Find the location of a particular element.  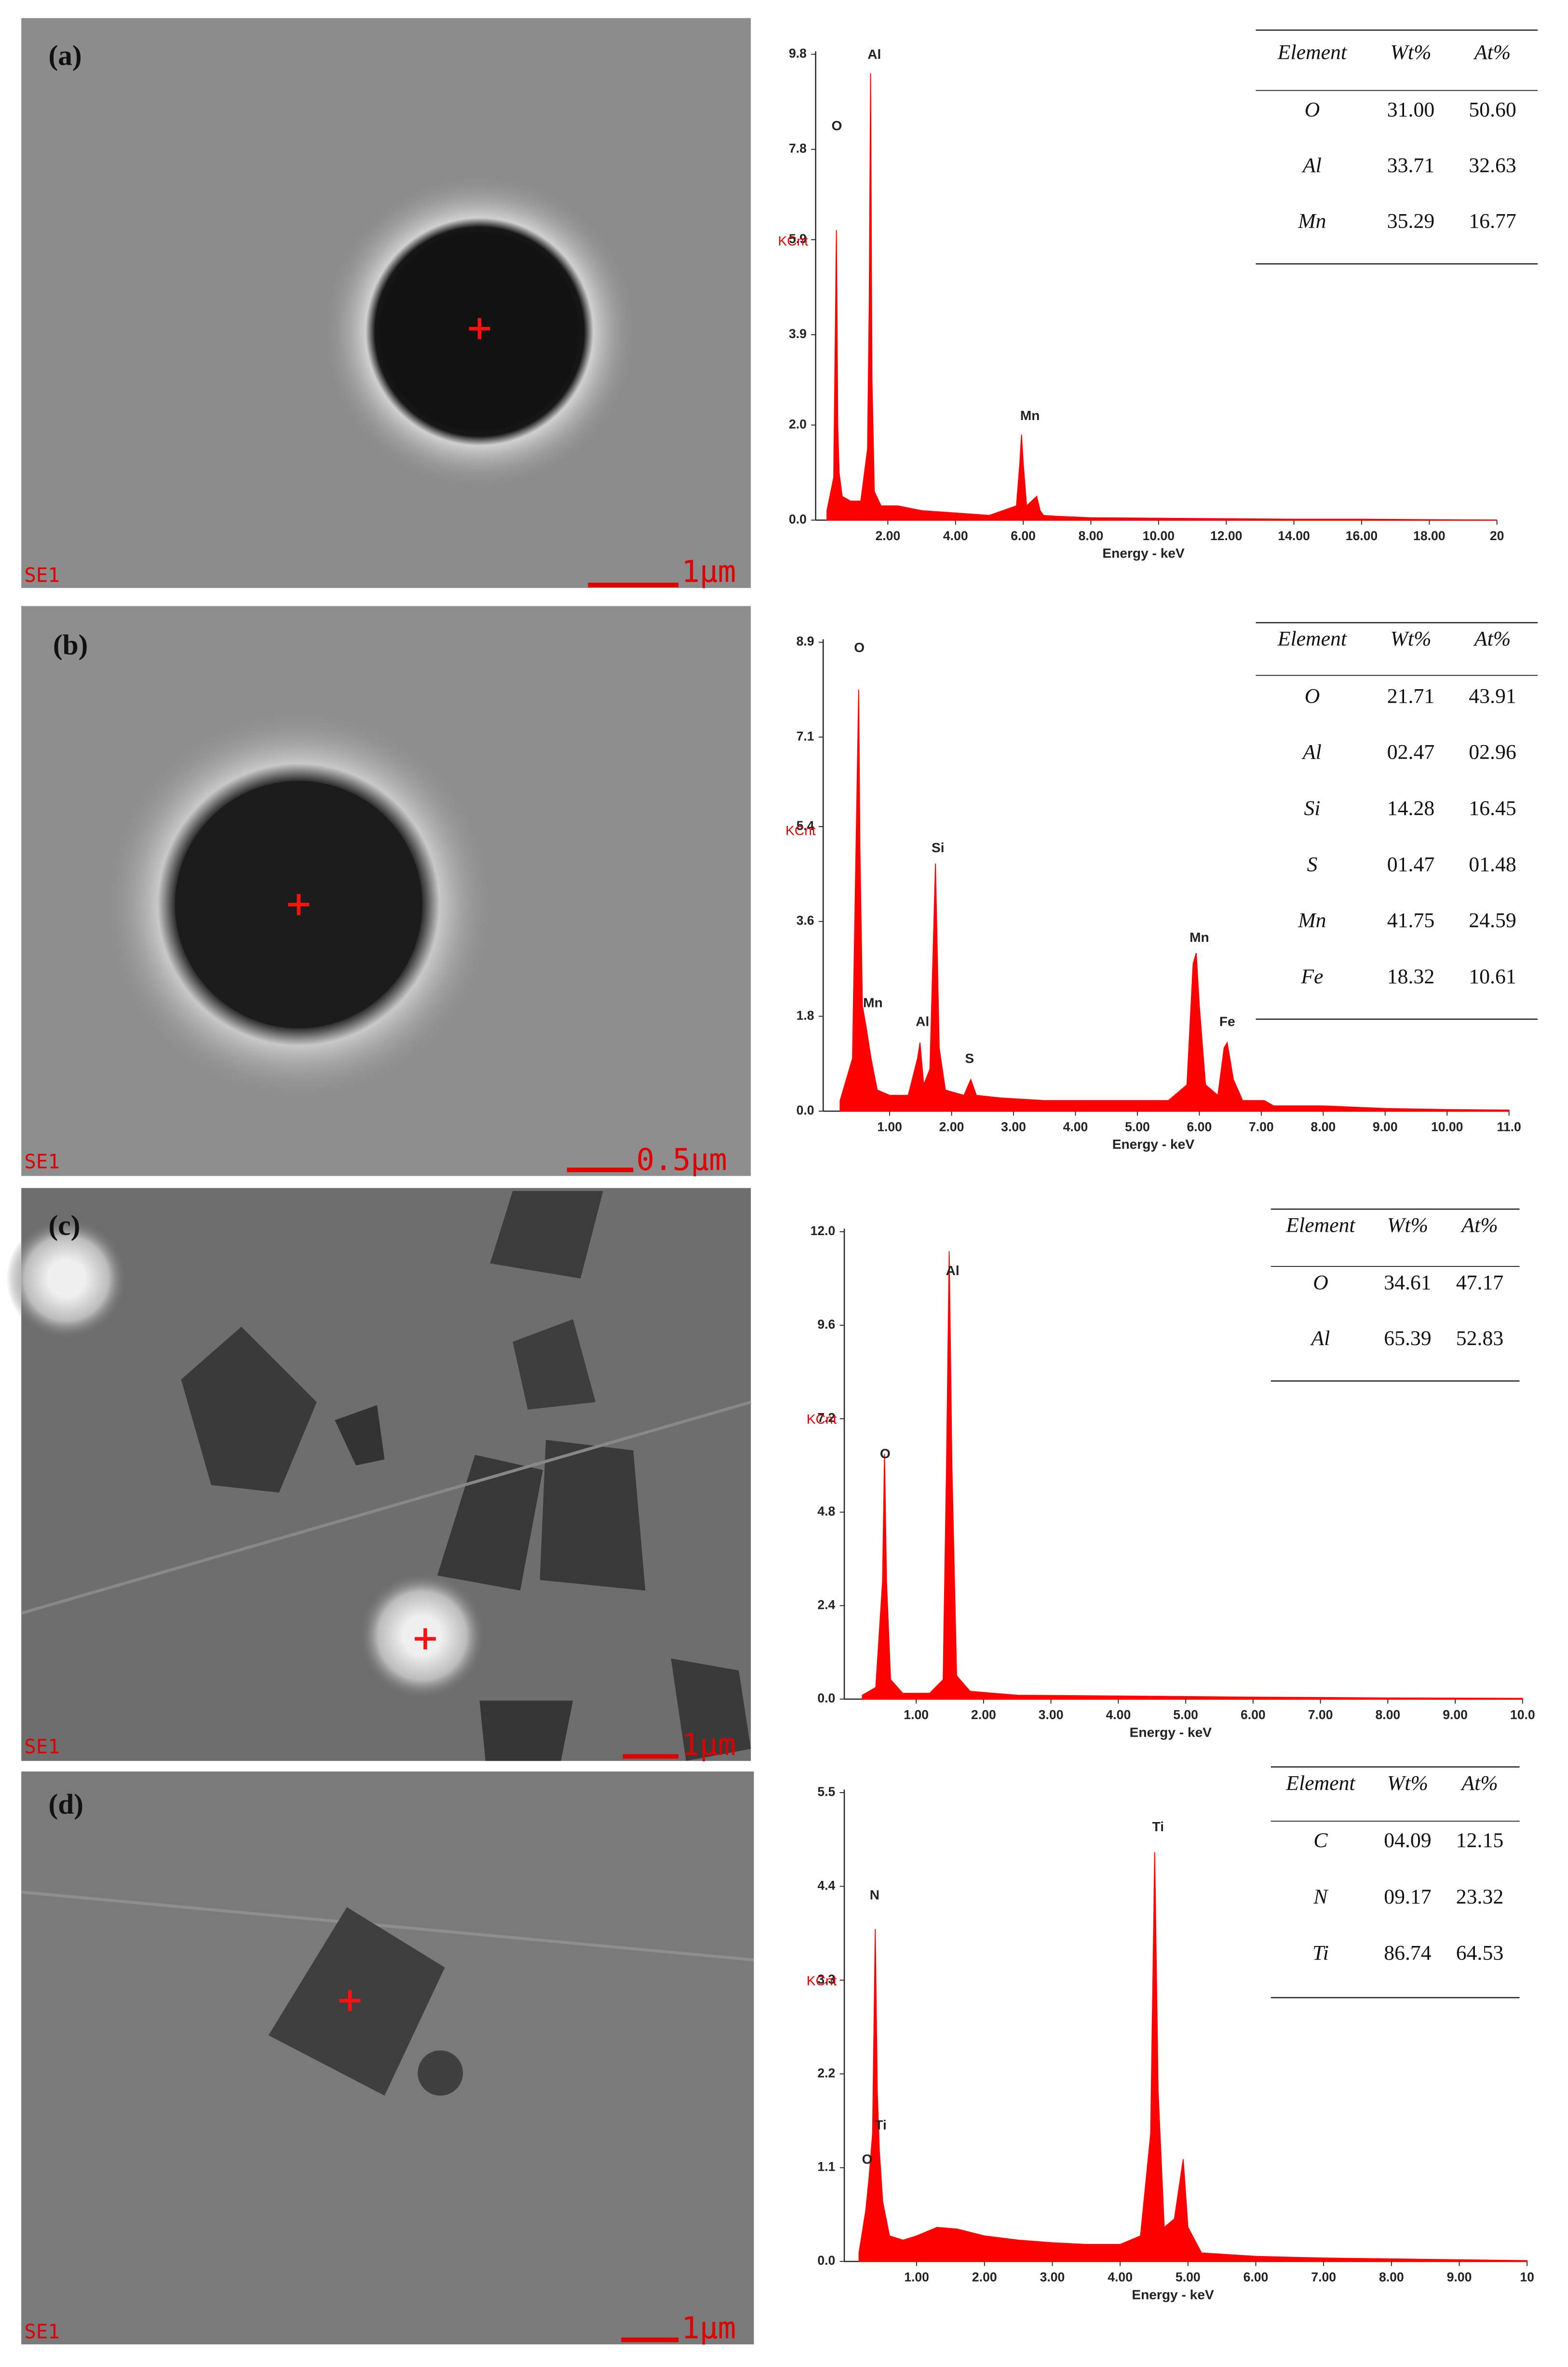

table-cell: 35.29 is located at coordinates (1410, 221).